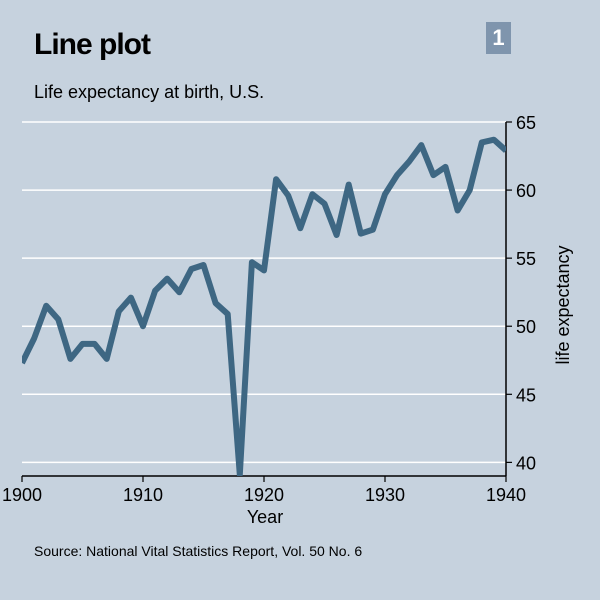 This screenshot has height=600, width=600. What do you see at coordinates (498, 38) in the screenshot?
I see `figure-number-badge: 1` at bounding box center [498, 38].